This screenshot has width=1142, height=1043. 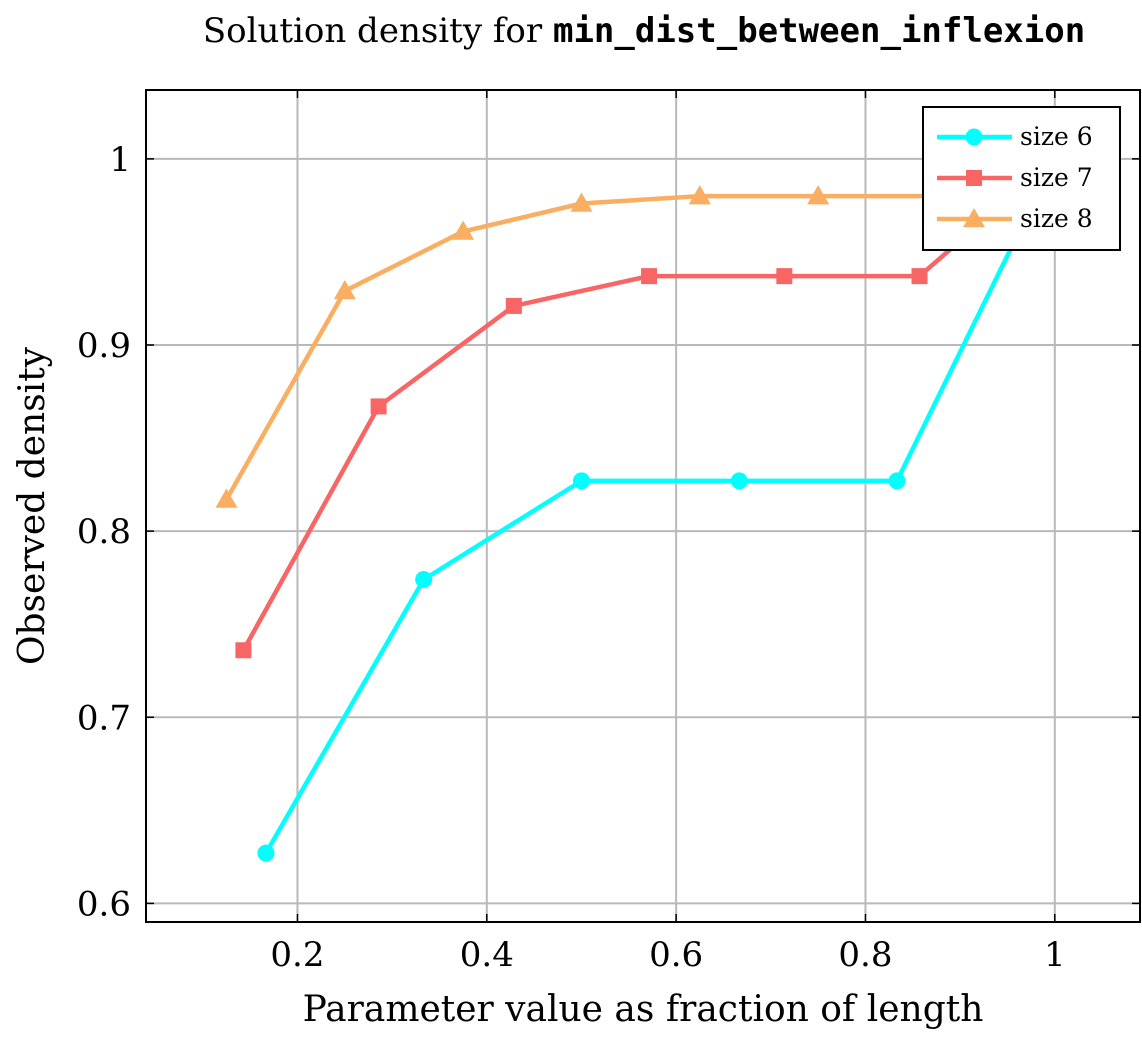 I want to click on chart-title-code: min_dist_between_inflexion, so click(x=819, y=31).